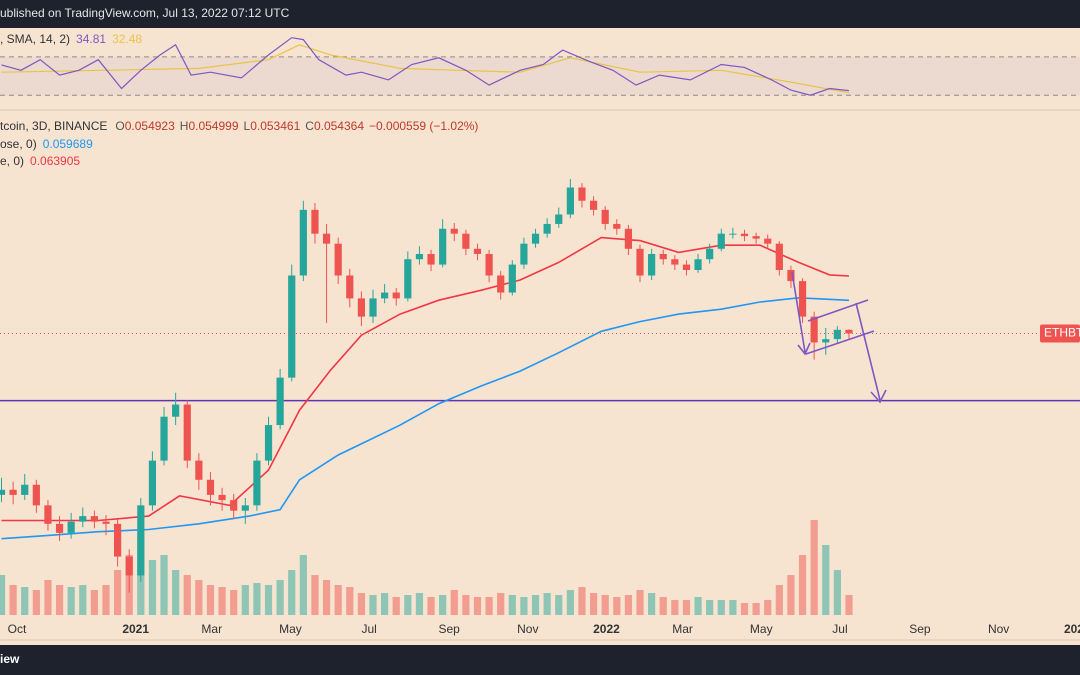 This screenshot has width=1080, height=675. What do you see at coordinates (290, 629) in the screenshot?
I see `x-tick-label: May` at bounding box center [290, 629].